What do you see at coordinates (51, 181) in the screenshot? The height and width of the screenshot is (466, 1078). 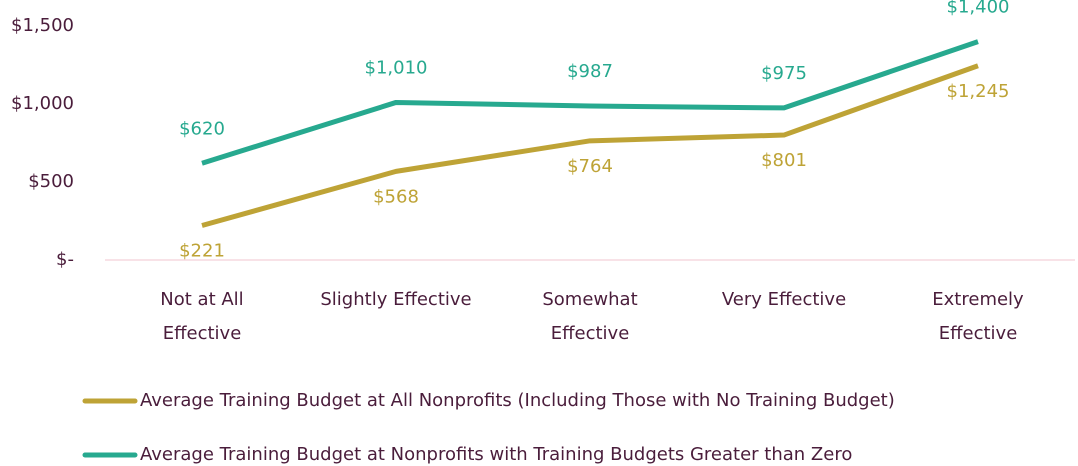 I see `y-tick-label: $500` at bounding box center [51, 181].